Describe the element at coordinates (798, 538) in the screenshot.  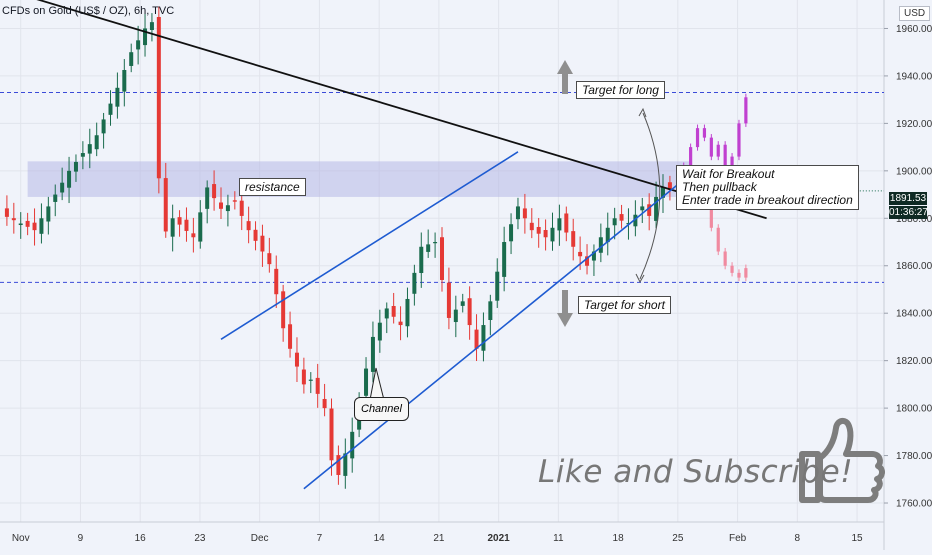
I see `x-tick-label: 8` at that location.